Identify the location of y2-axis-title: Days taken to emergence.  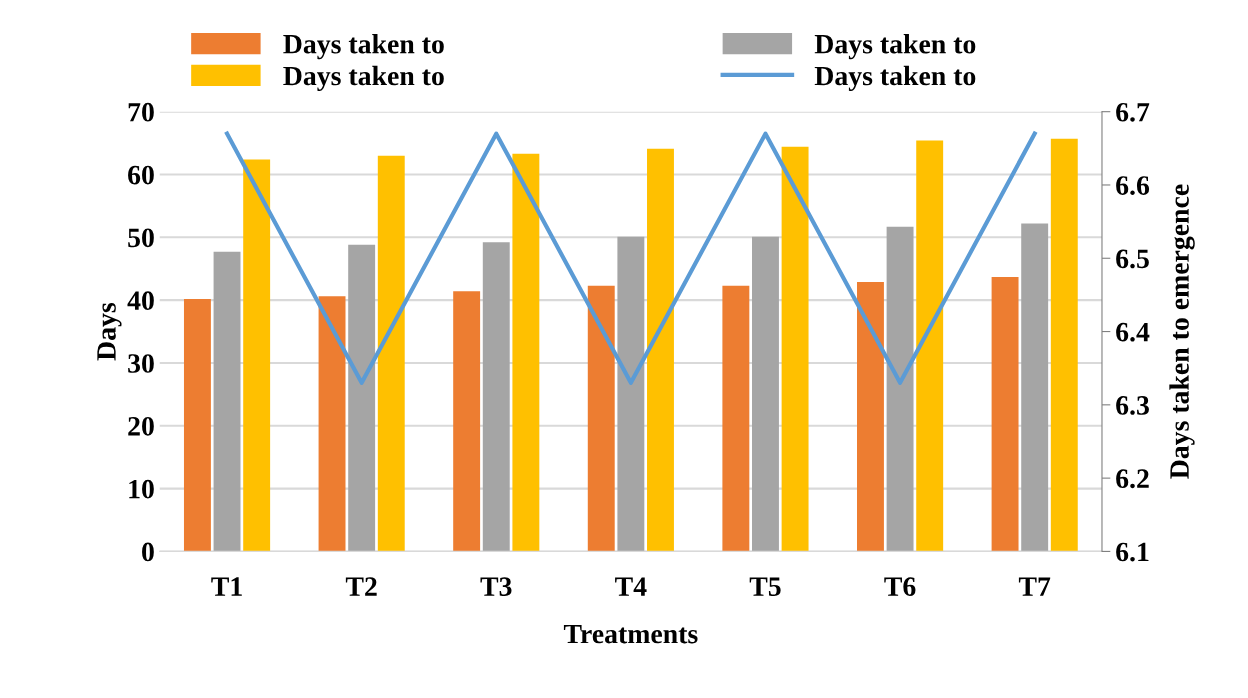
(1182, 331).